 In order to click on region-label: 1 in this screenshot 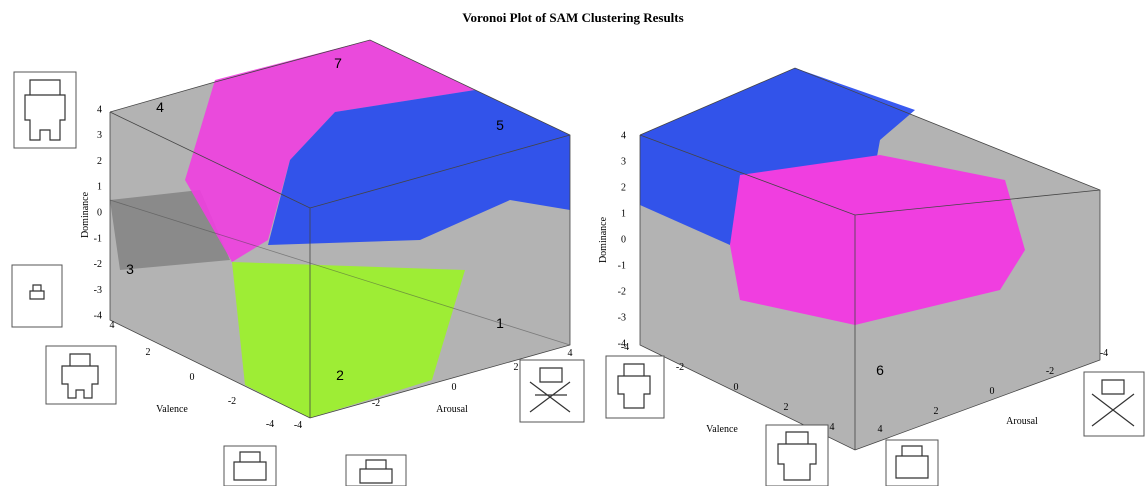, I will do `click(500, 323)`.